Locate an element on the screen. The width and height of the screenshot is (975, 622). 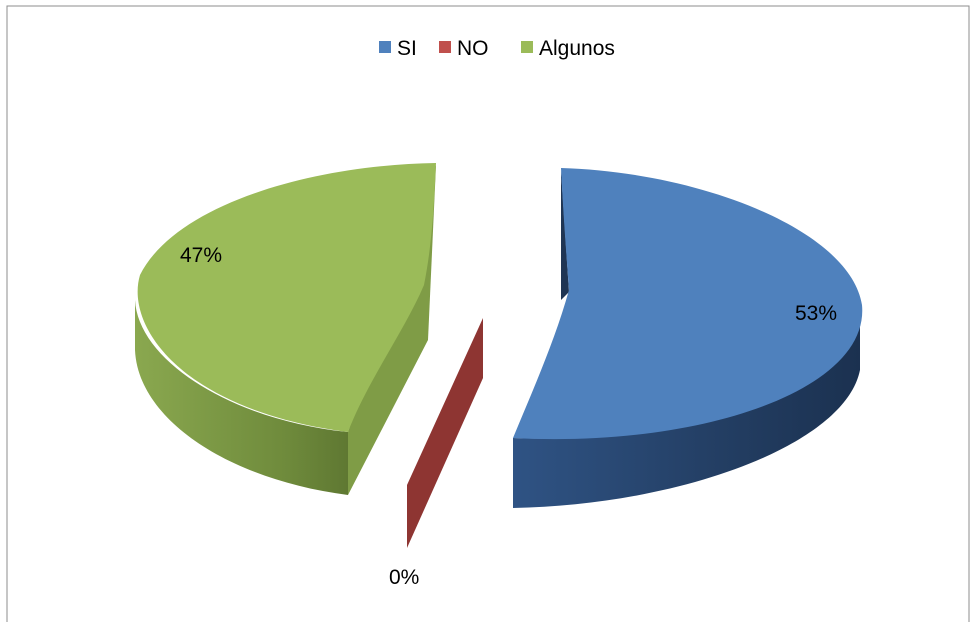
legend-label-algunos: Algunos is located at coordinates (577, 48).